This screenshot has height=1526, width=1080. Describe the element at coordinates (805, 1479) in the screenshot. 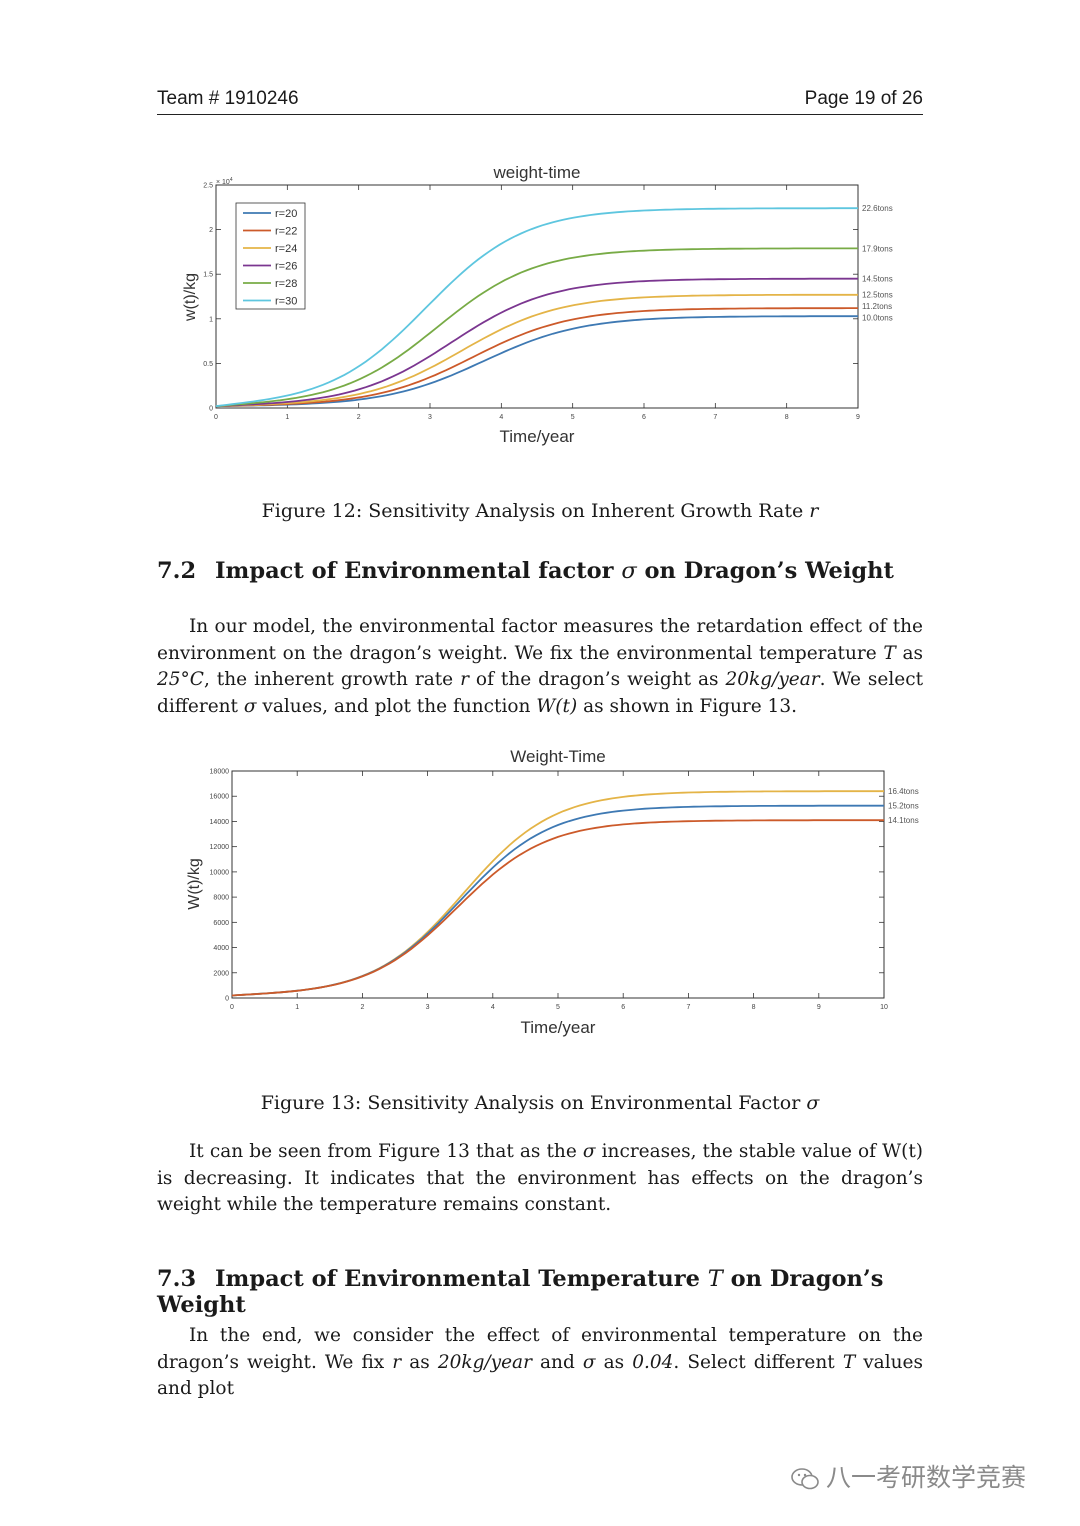

I see `wechat-icon` at that location.